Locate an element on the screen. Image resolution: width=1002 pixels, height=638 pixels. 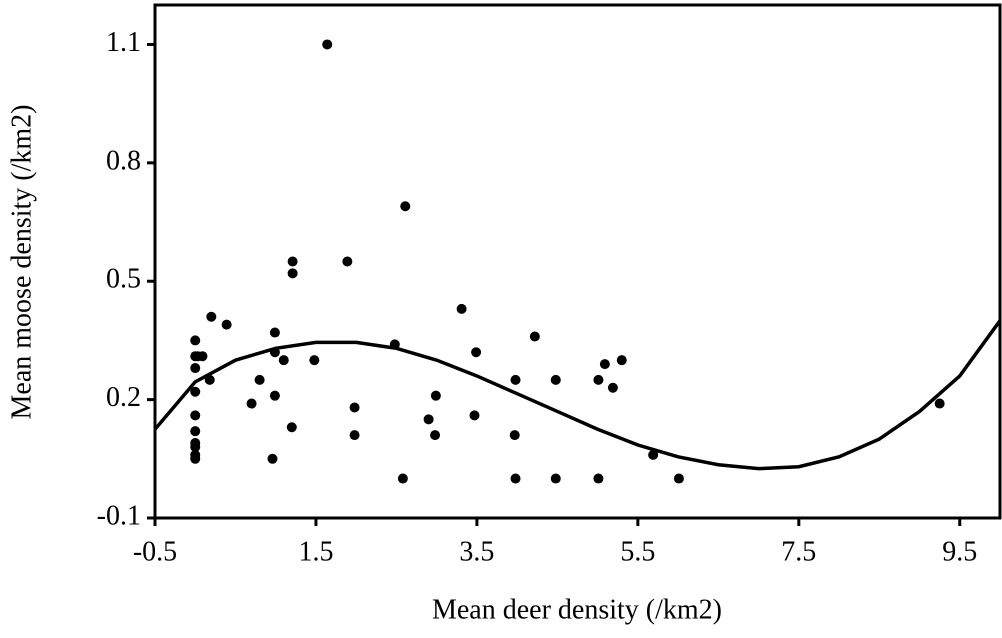
x-tick-label: -0.5 is located at coordinates (155, 551).